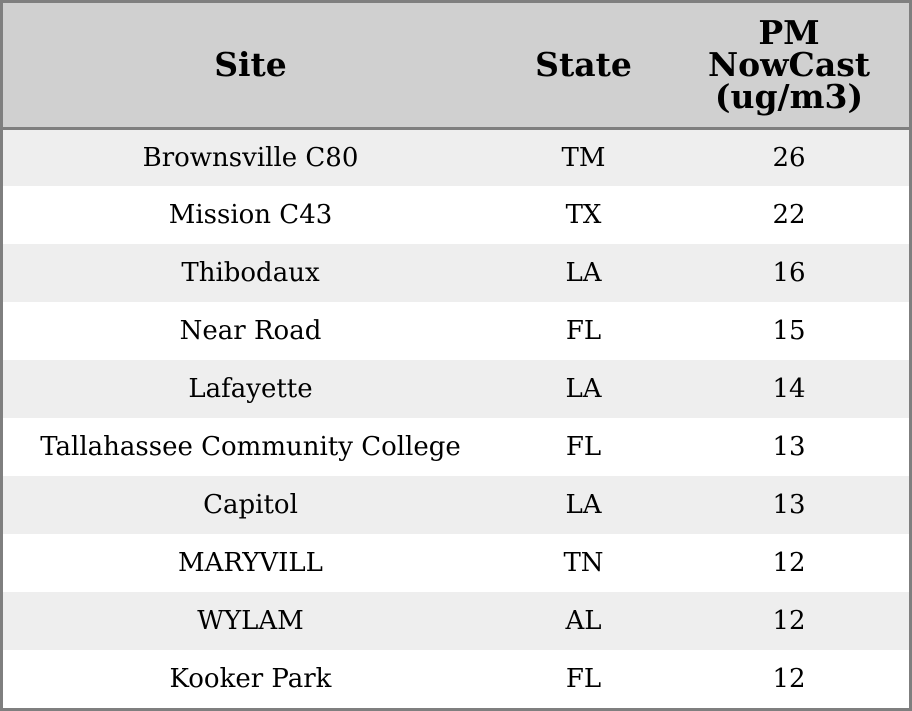 This screenshot has width=912, height=711. Describe the element at coordinates (789, 389) in the screenshot. I see `cell-pm-value: 14` at that location.